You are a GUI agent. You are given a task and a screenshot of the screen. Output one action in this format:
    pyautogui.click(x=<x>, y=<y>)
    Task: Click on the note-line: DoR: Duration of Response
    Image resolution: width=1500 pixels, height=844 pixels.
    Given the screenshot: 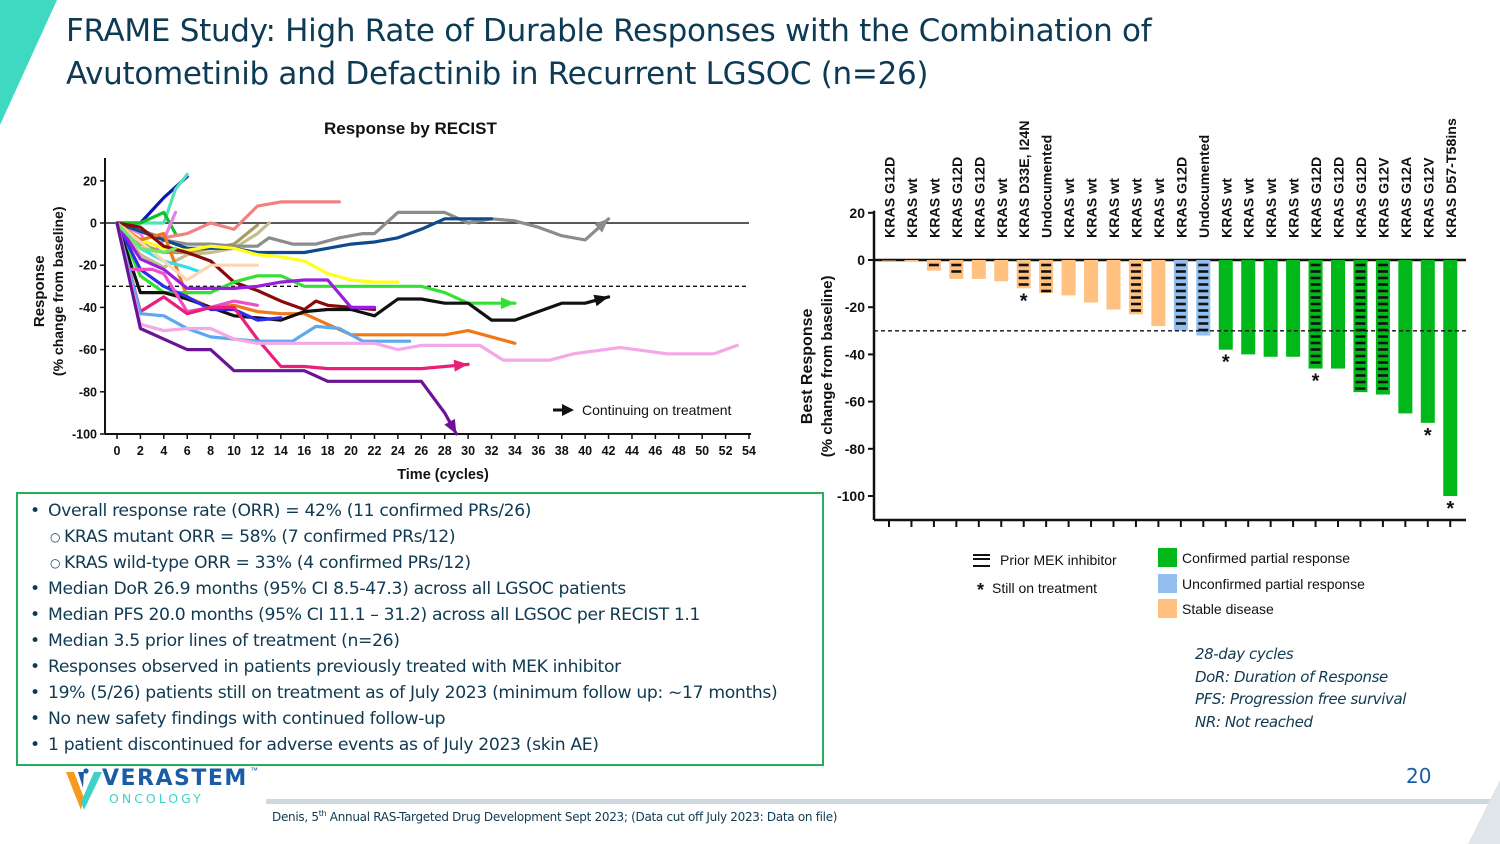 What is the action you would take?
    pyautogui.click(x=1291, y=676)
    